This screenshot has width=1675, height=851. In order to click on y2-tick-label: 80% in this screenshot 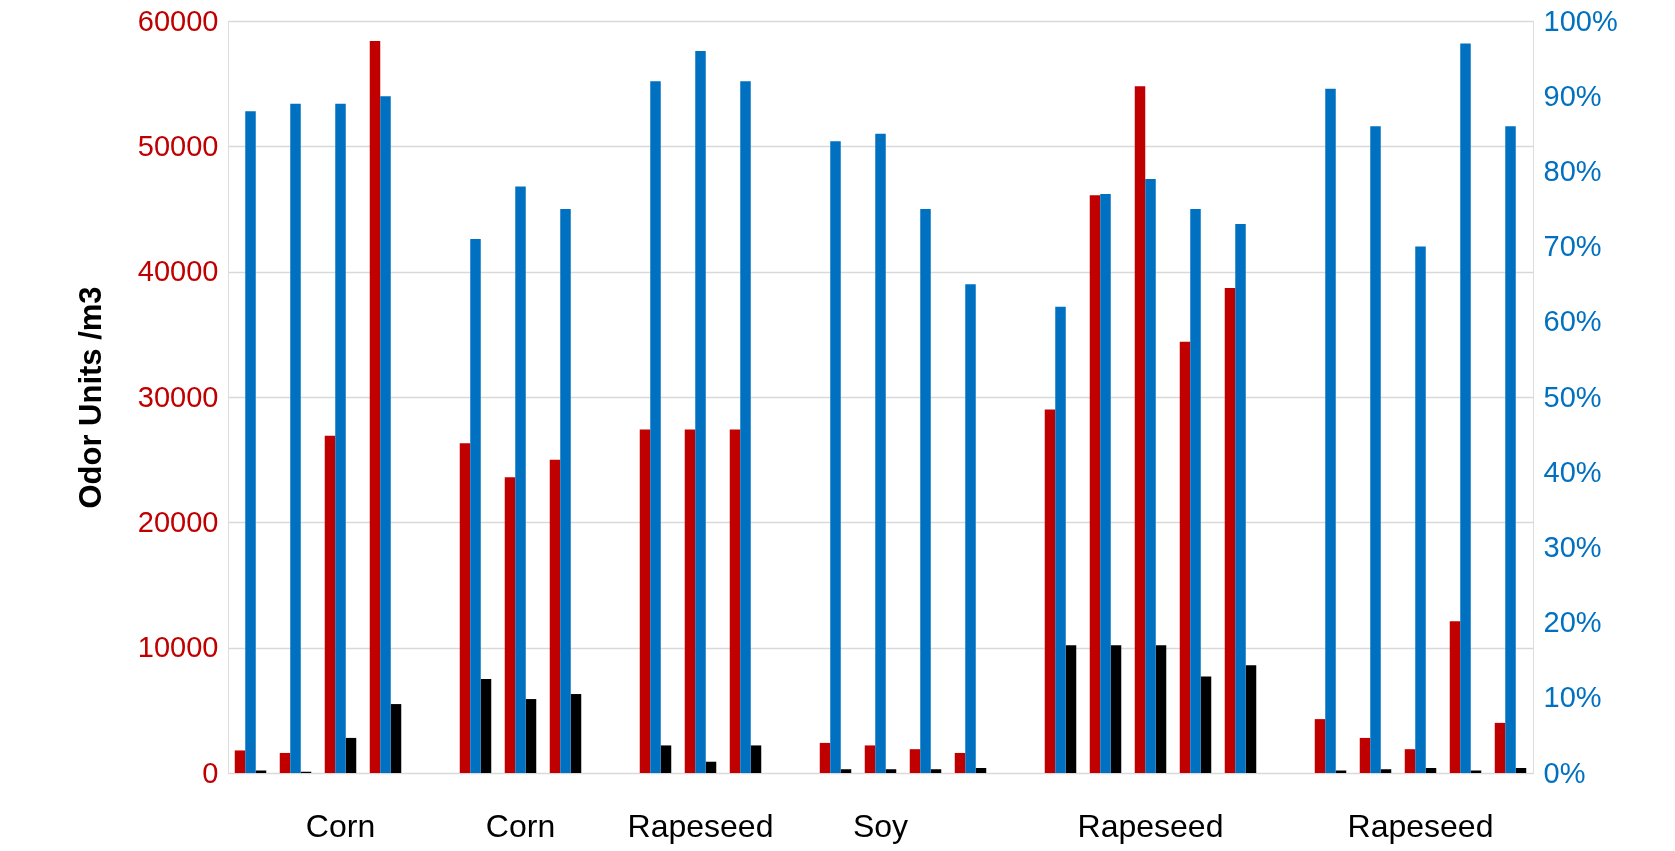, I will do `click(1572, 170)`.